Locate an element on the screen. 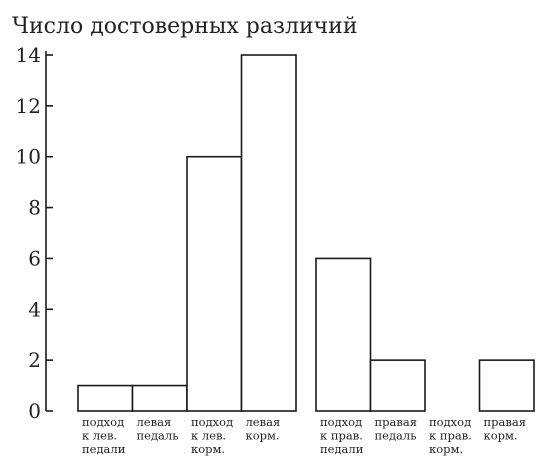 Image resolution: width=536 pixels, height=463 pixels. category-label: подход к прав. корм. is located at coordinates (450, 435).